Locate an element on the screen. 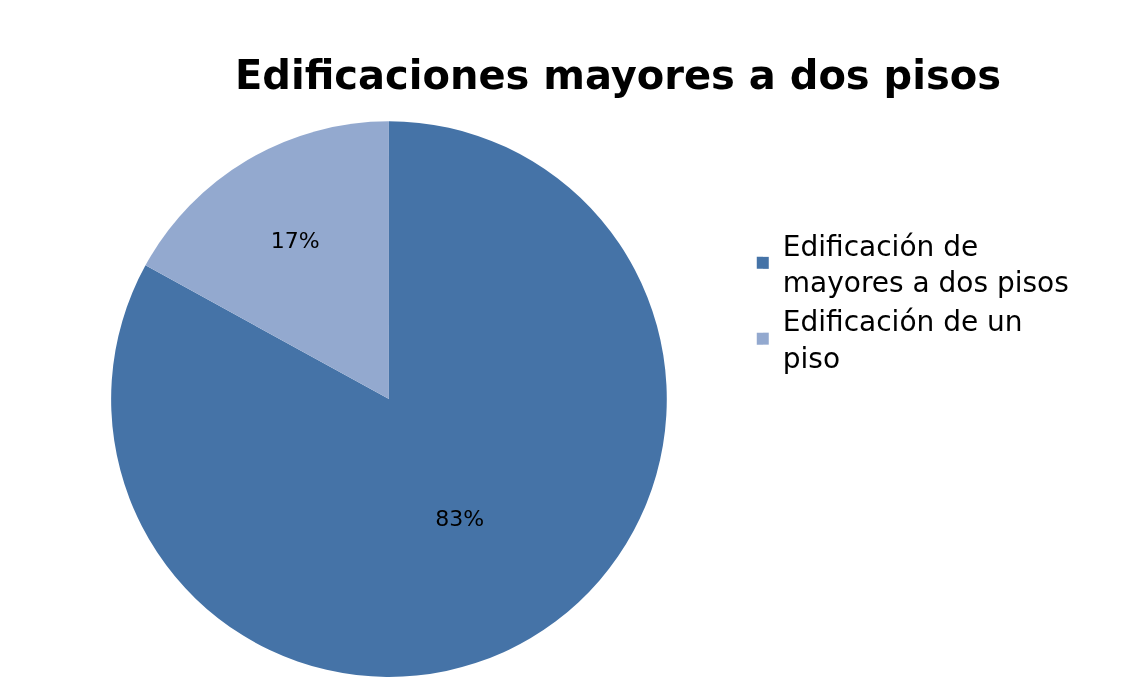 The width and height of the screenshot is (1134, 684). chart-title: Edificaciones mayores a dos pisos is located at coordinates (618, 75).